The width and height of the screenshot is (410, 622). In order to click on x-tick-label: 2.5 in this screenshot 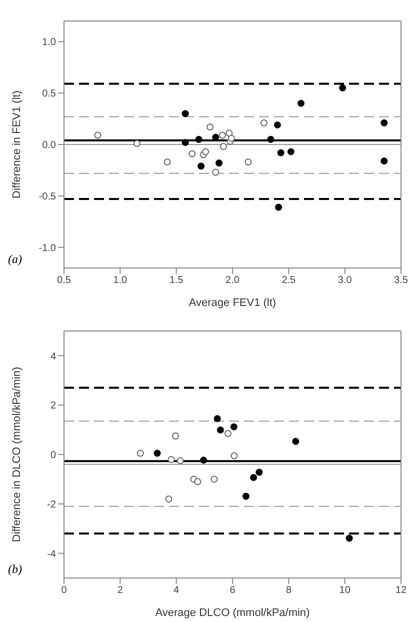, I will do `click(289, 280)`.